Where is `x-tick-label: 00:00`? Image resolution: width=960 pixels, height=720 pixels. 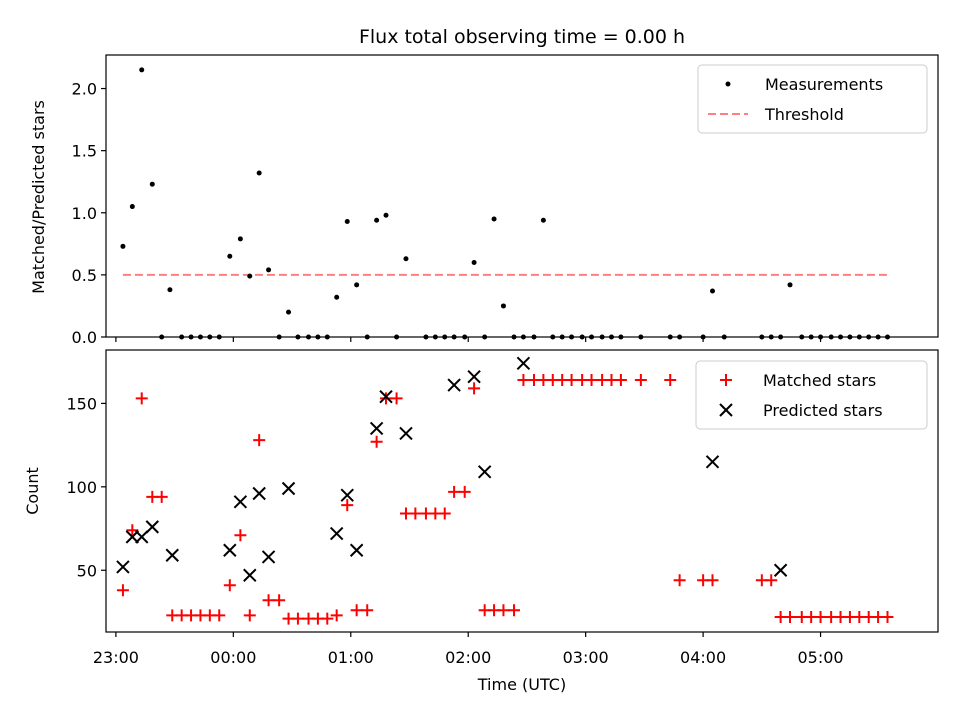 x-tick-label: 00:00 is located at coordinates (233, 657).